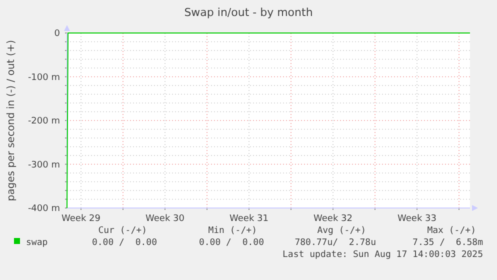  Describe the element at coordinates (37, 243) in the screenshot. I see `legend-label: swap` at that location.